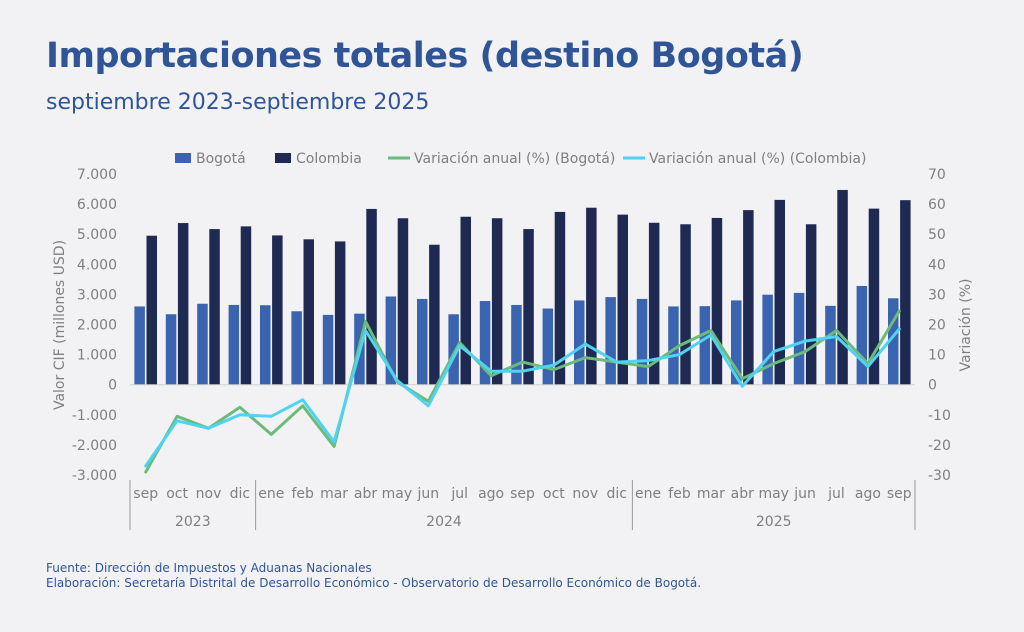  I want to click on y-right-tick-label: 30, so click(937, 295).